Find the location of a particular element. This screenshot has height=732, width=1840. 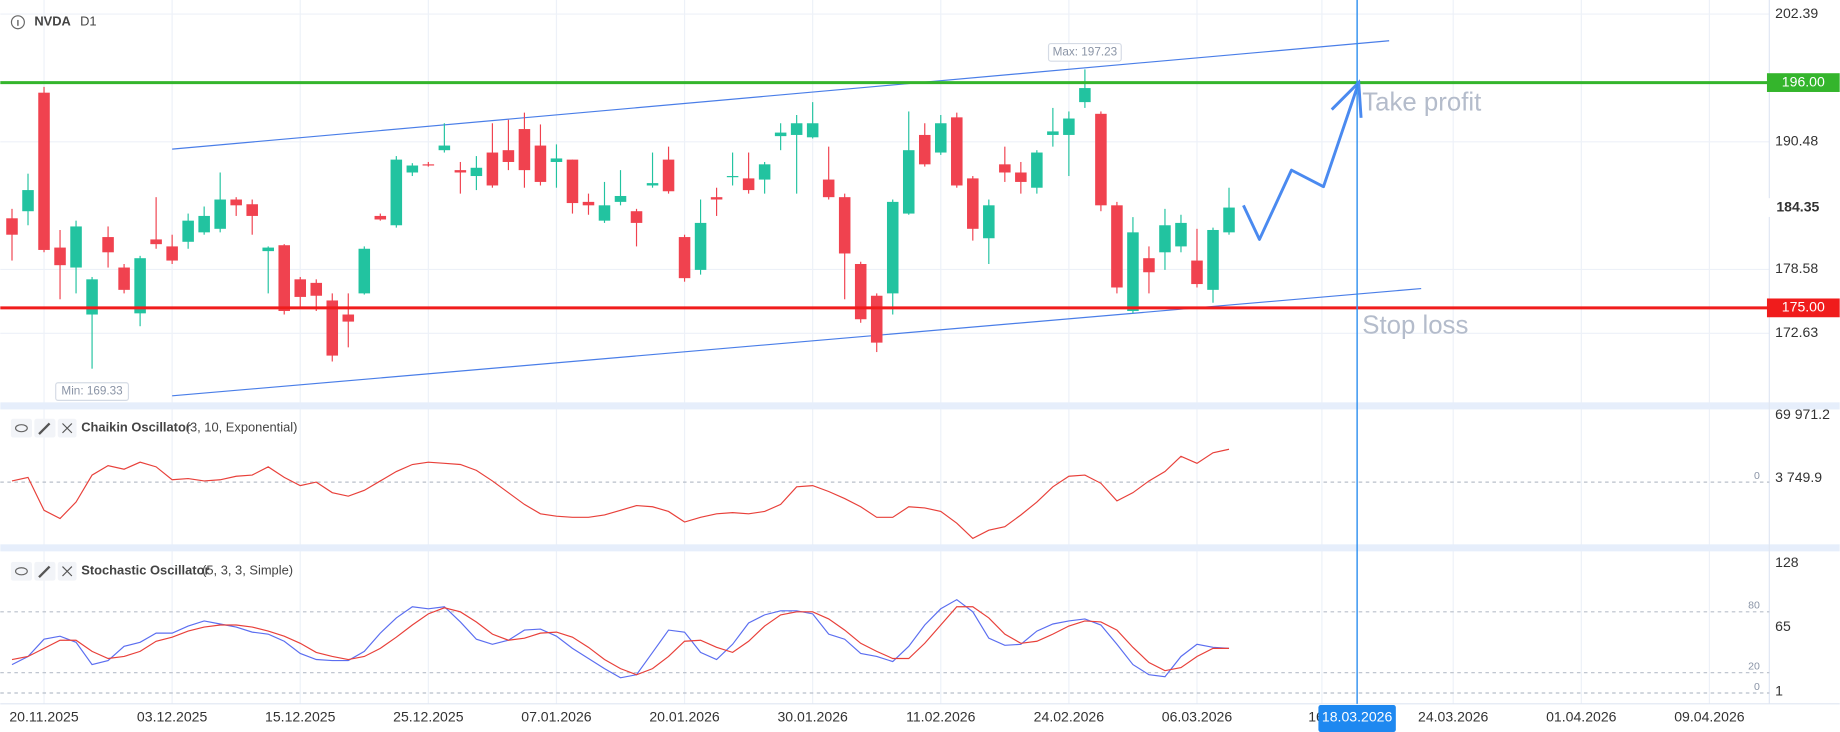

last-price-label: 184.35 is located at coordinates (1797, 206).